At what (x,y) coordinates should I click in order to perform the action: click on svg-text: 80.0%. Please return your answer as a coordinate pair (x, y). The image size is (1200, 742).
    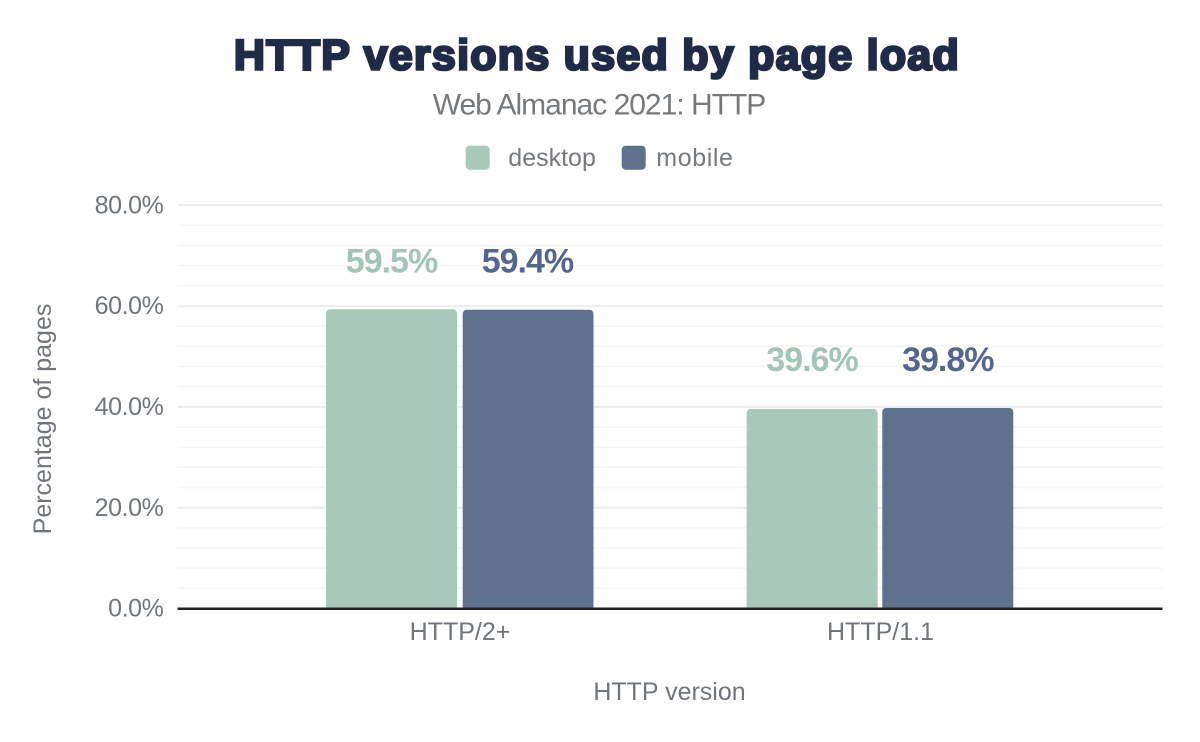
    Looking at the image, I should click on (129, 205).